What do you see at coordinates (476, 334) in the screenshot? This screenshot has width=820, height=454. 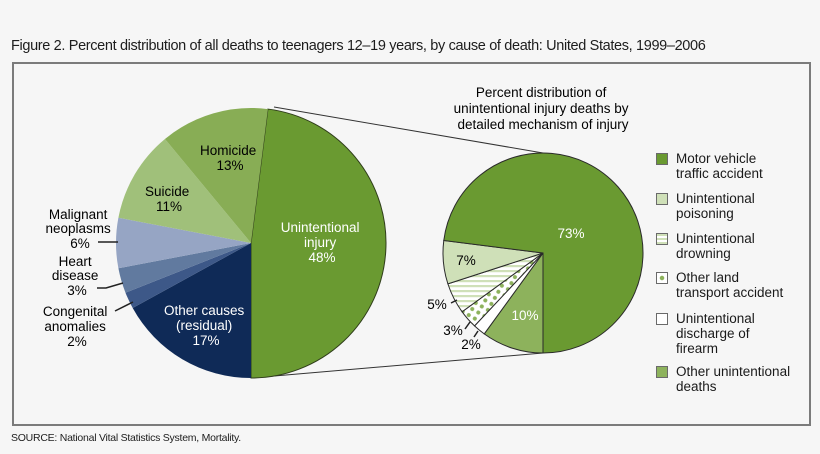 I see `leader-firearm` at bounding box center [476, 334].